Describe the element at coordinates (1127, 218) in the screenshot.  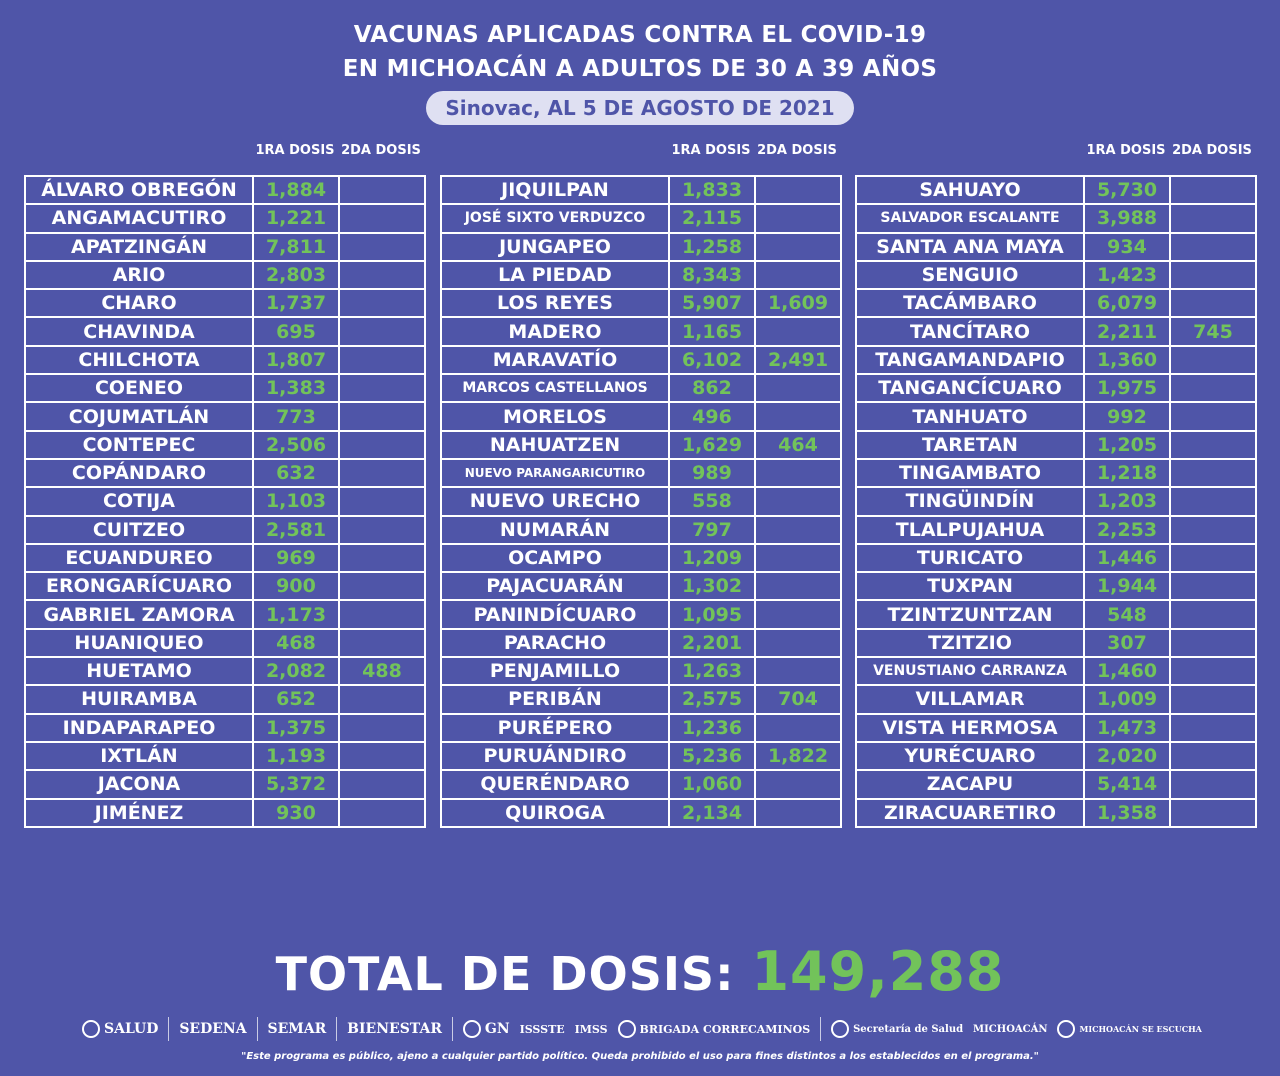
I see `first-dose-value: 3,988` at that location.